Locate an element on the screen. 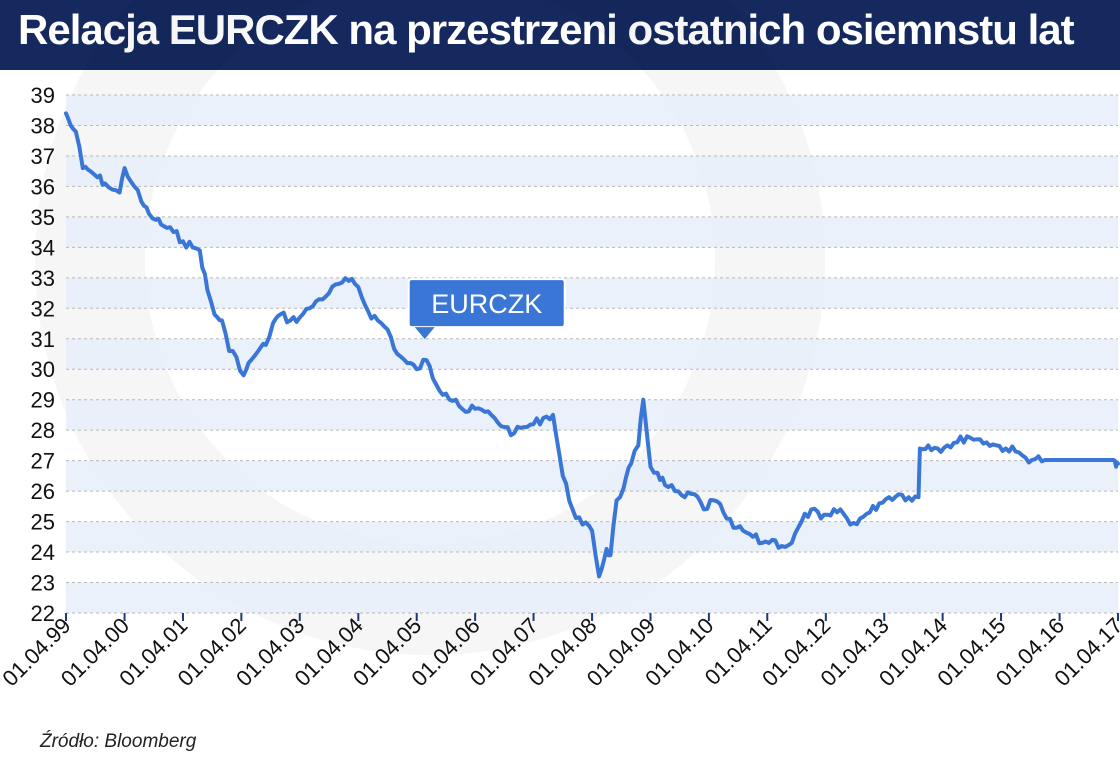 This screenshot has height=763, width=1120. y-tick-label: 39 is located at coordinates (43, 95).